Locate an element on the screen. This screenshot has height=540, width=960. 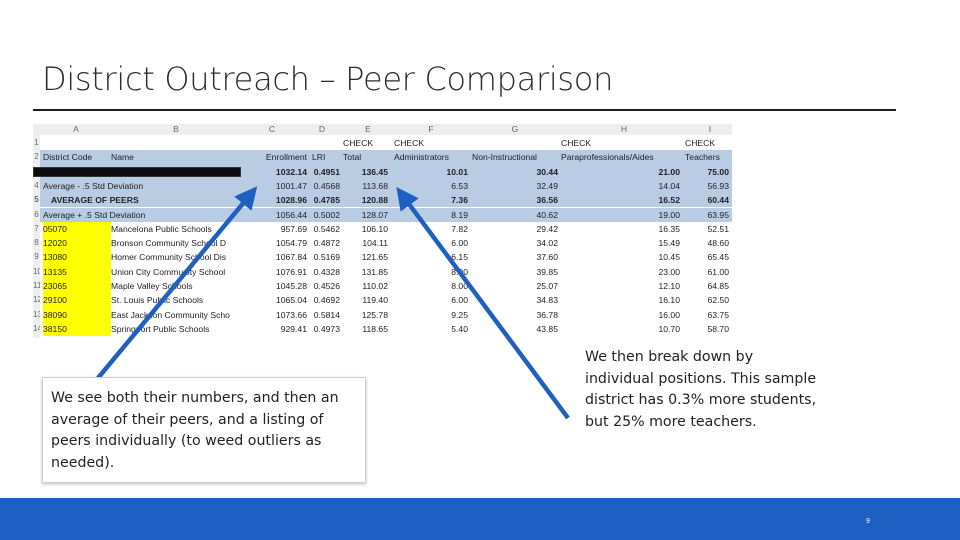
cell-g: 36.78 is located at coordinates (547, 314).